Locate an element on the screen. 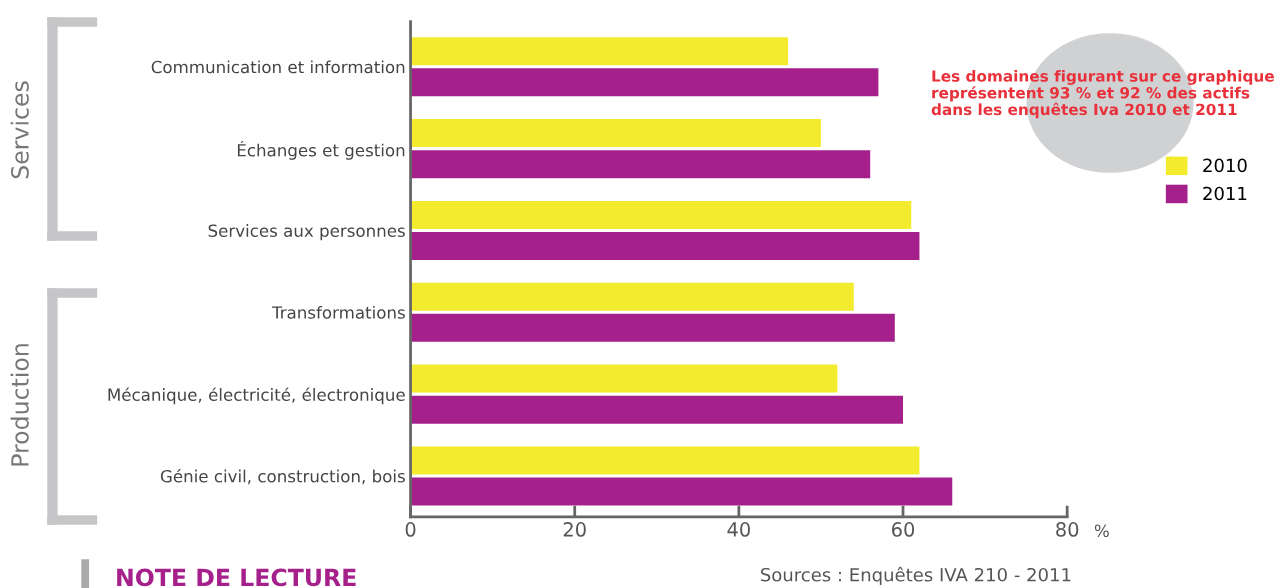  x-axis-title: % is located at coordinates (1101, 531).